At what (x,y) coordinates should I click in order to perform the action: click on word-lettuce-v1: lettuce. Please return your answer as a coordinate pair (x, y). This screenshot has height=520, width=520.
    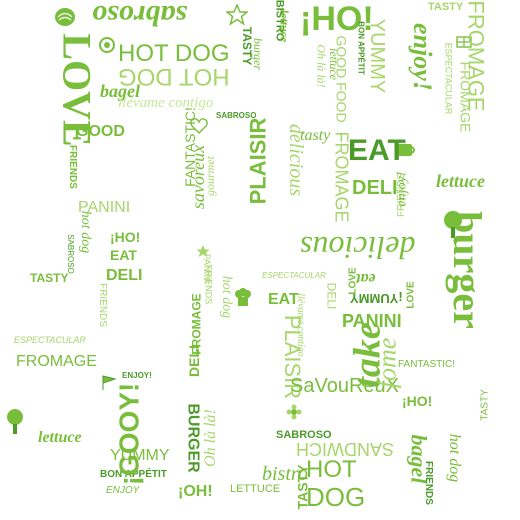
    Looking at the image, I should click on (284, 26).